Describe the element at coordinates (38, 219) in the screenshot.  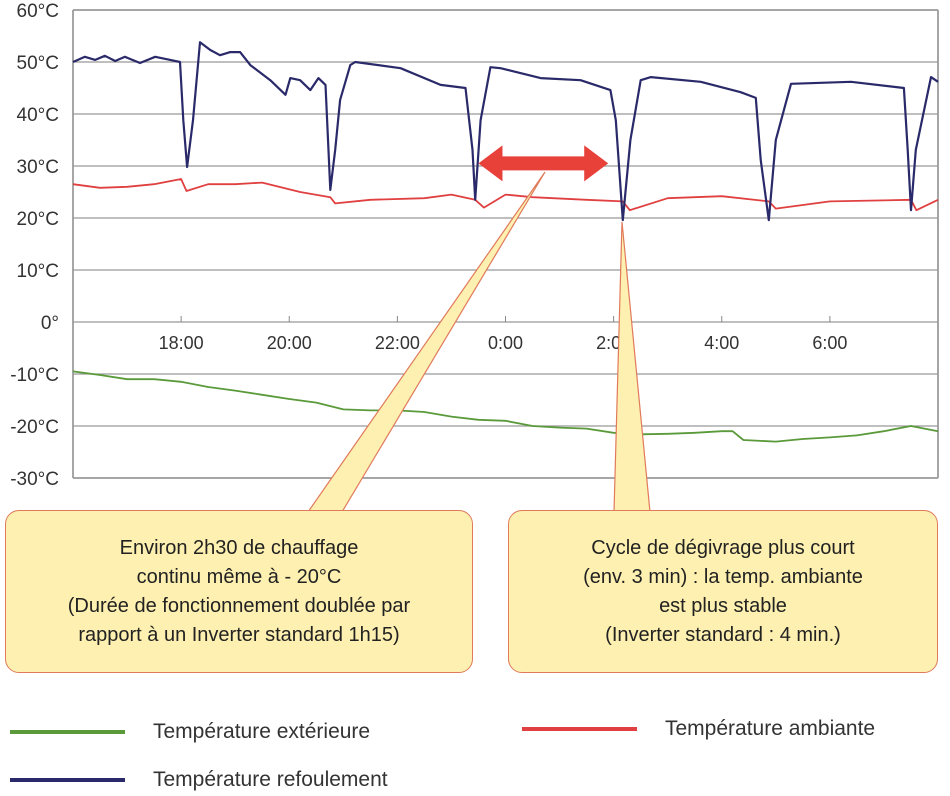
I see `y-tick-label: 20°C` at that location.